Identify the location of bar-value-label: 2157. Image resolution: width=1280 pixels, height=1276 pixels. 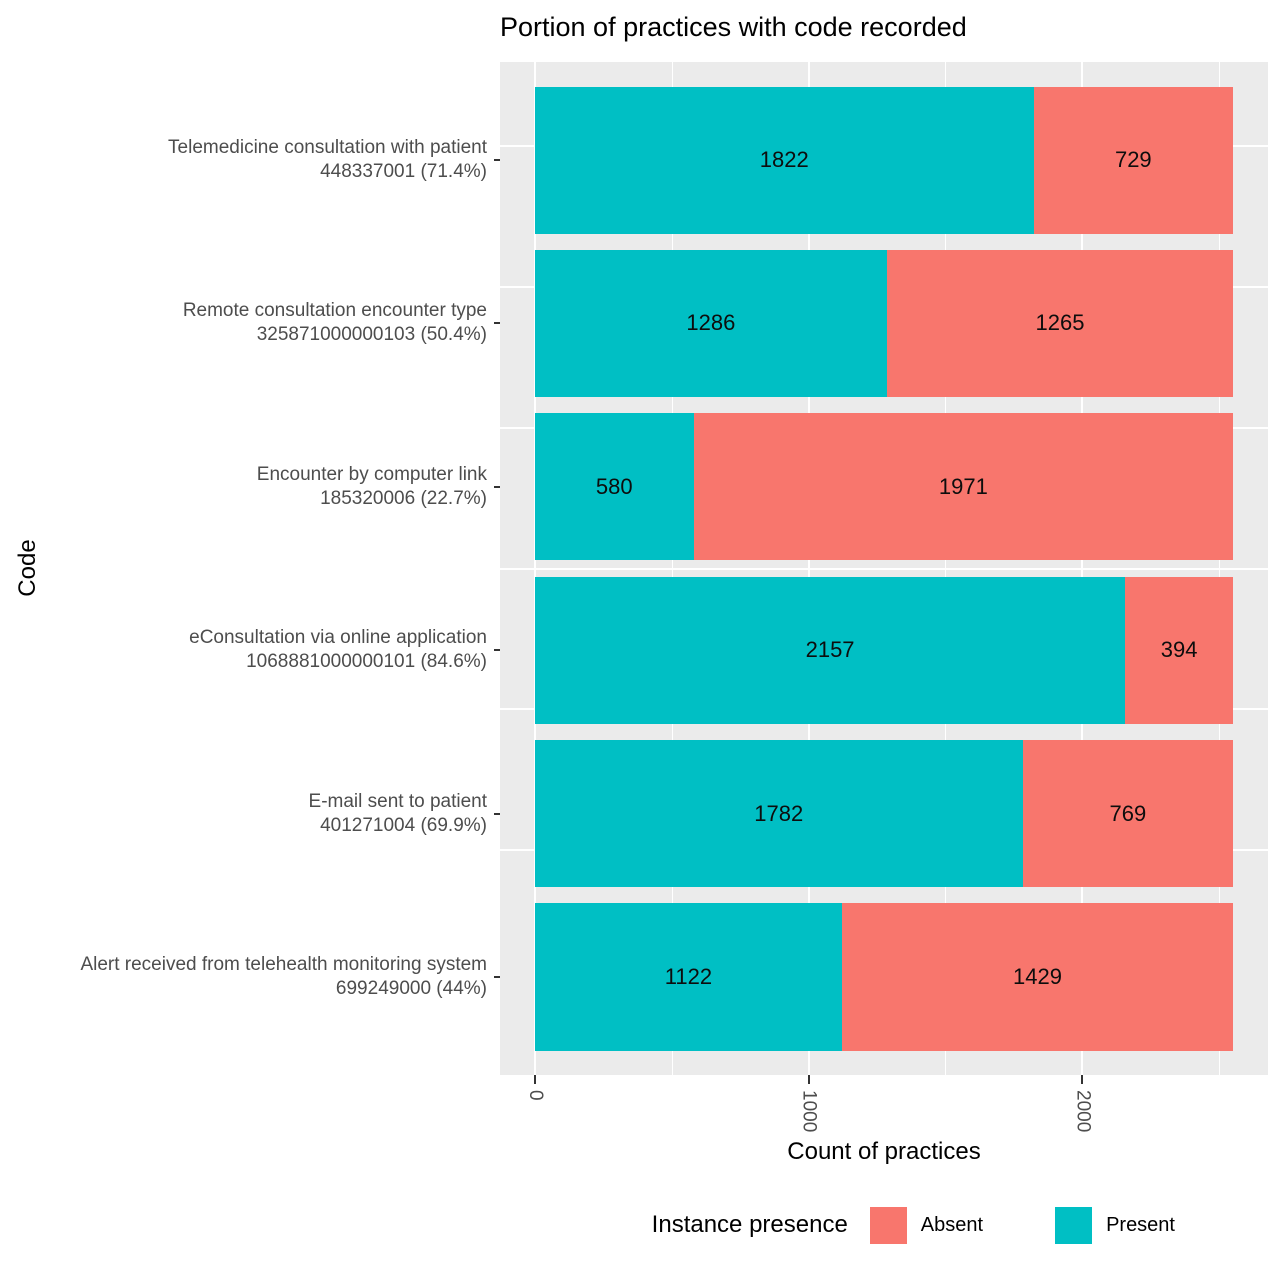
(830, 650).